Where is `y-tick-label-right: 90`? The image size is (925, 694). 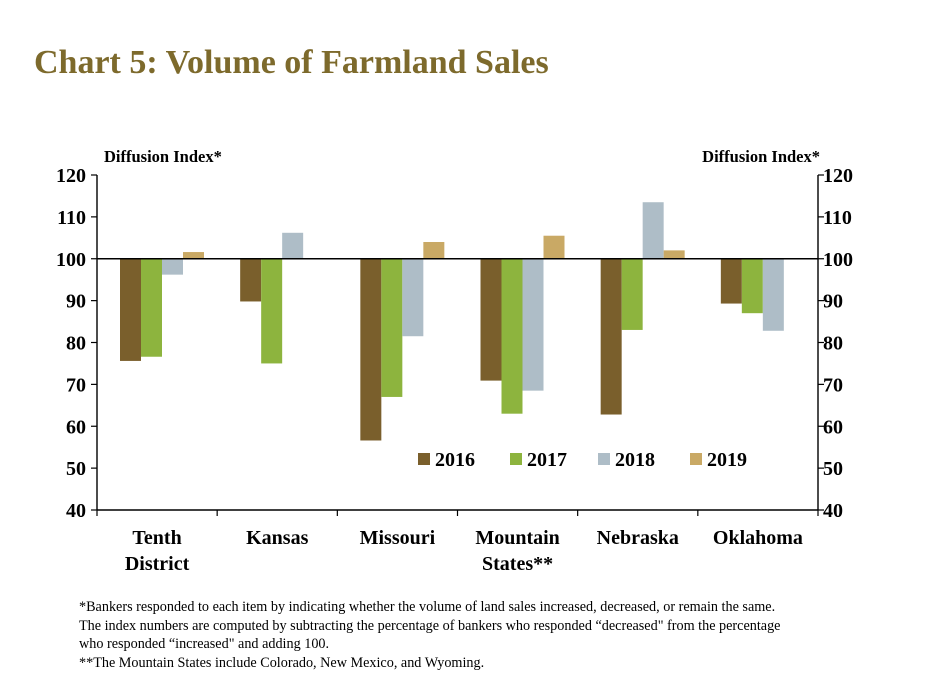 y-tick-label-right: 90 is located at coordinates (833, 302).